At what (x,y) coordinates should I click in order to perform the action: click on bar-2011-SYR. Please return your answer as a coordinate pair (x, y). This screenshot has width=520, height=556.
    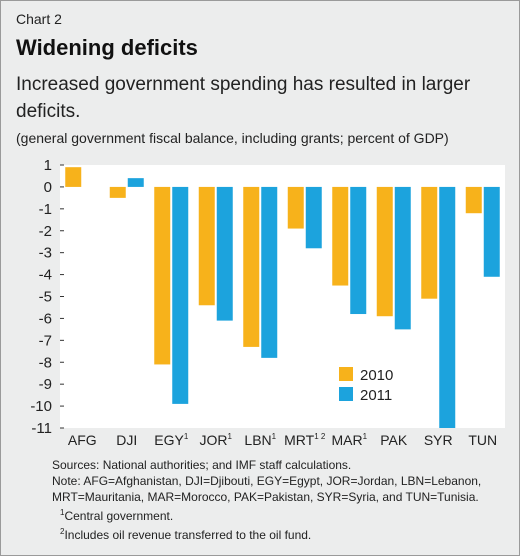
    Looking at the image, I should click on (447, 307).